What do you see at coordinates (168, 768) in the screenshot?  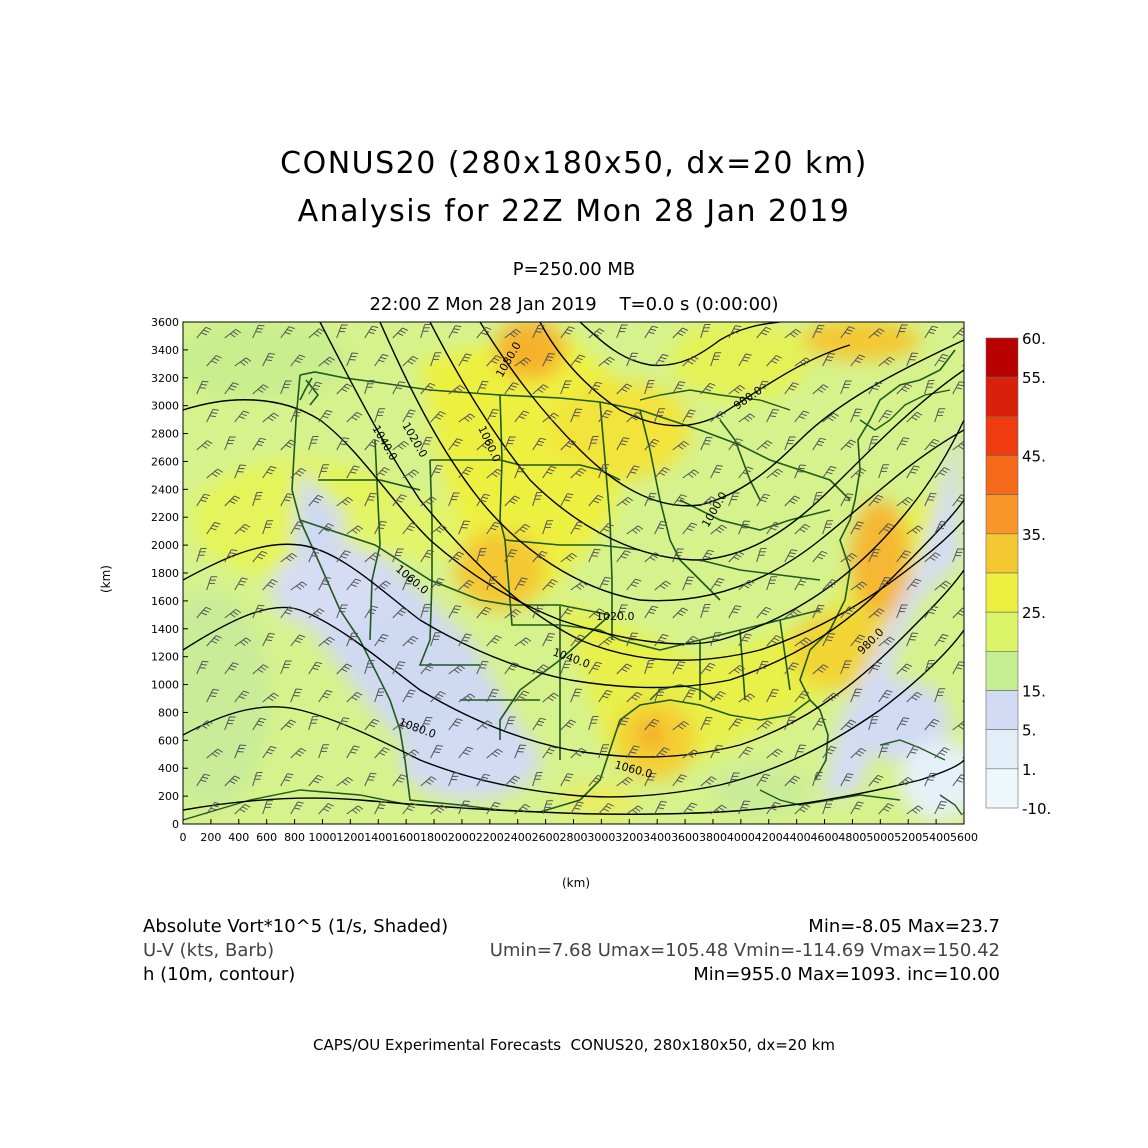 I see `y-tick-label: 400` at bounding box center [168, 768].